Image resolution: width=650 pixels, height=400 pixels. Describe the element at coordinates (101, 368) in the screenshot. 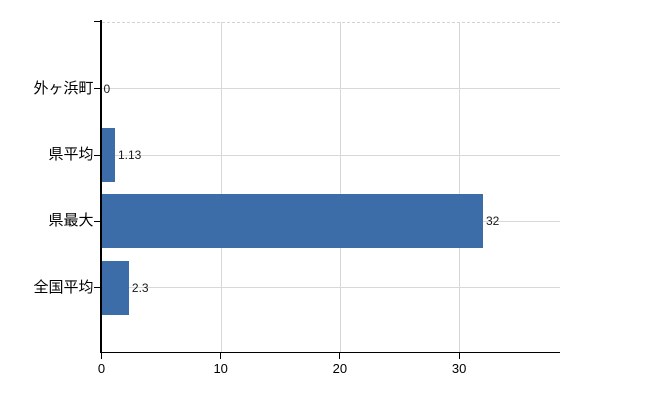

I see `x-tick-label: 0` at that location.